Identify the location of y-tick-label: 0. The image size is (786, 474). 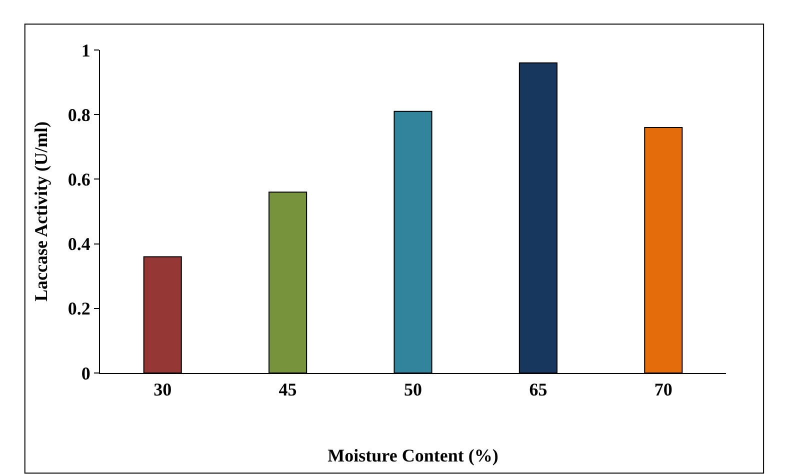
(85, 373).